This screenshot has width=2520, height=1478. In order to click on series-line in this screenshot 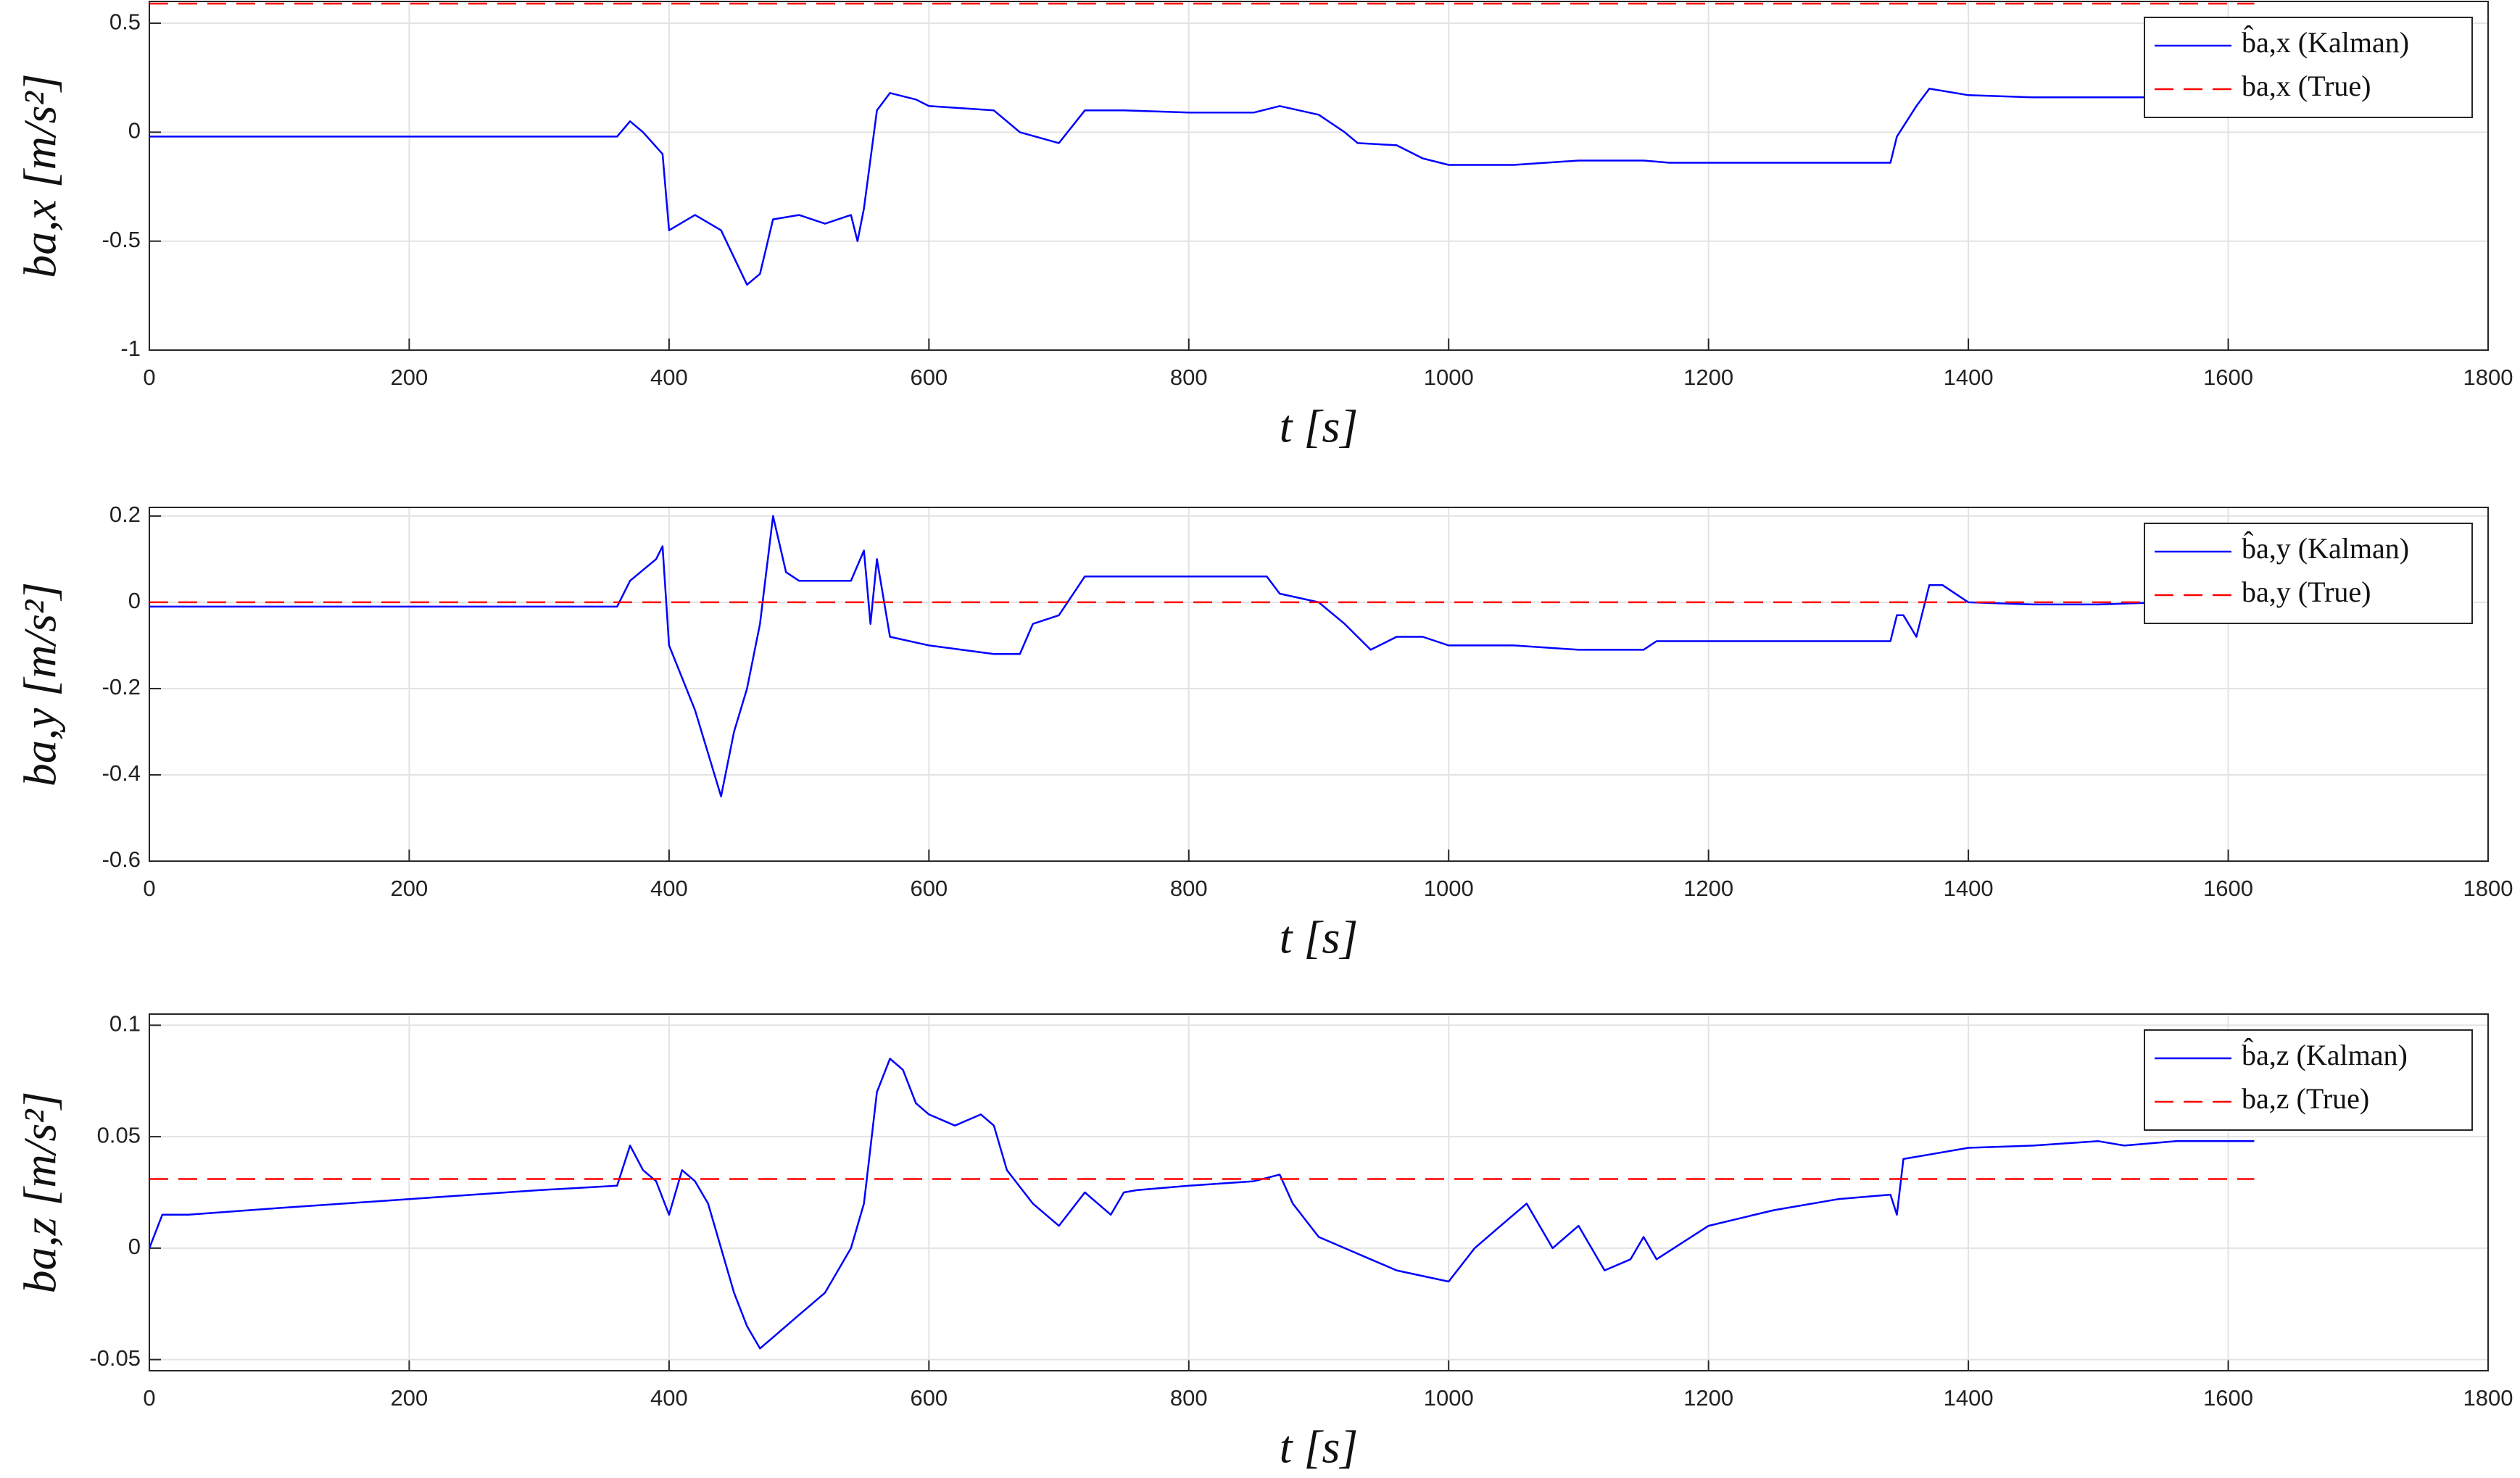, I will do `click(1202, 187)`.